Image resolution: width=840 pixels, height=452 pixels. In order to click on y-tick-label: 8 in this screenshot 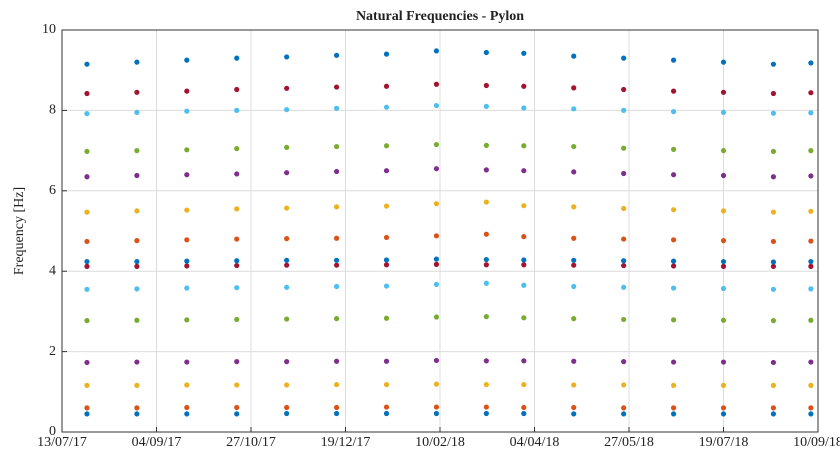, I will do `click(52, 110)`.